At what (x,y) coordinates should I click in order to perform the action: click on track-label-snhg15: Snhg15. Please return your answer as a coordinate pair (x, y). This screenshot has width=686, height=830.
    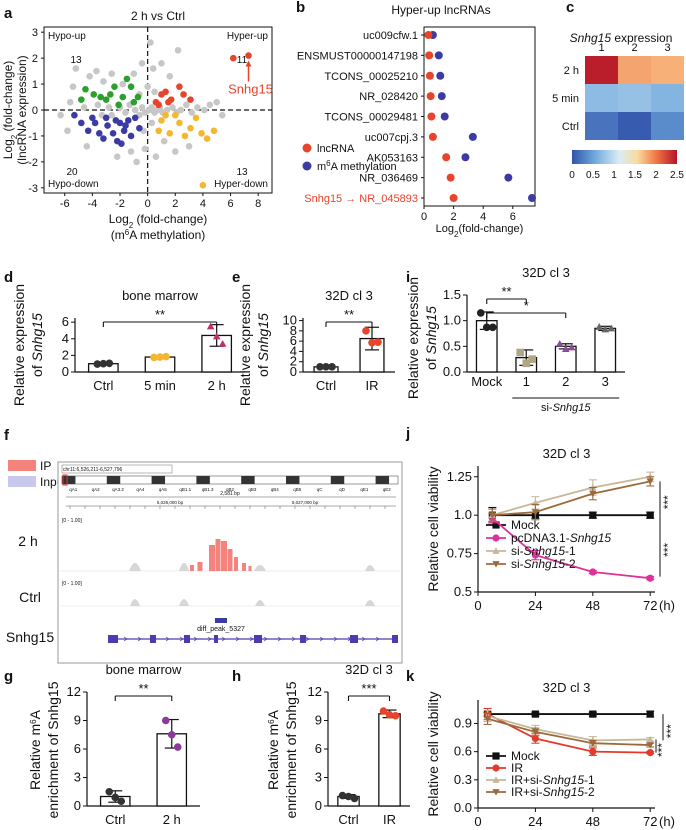
    Looking at the image, I should click on (30, 637).